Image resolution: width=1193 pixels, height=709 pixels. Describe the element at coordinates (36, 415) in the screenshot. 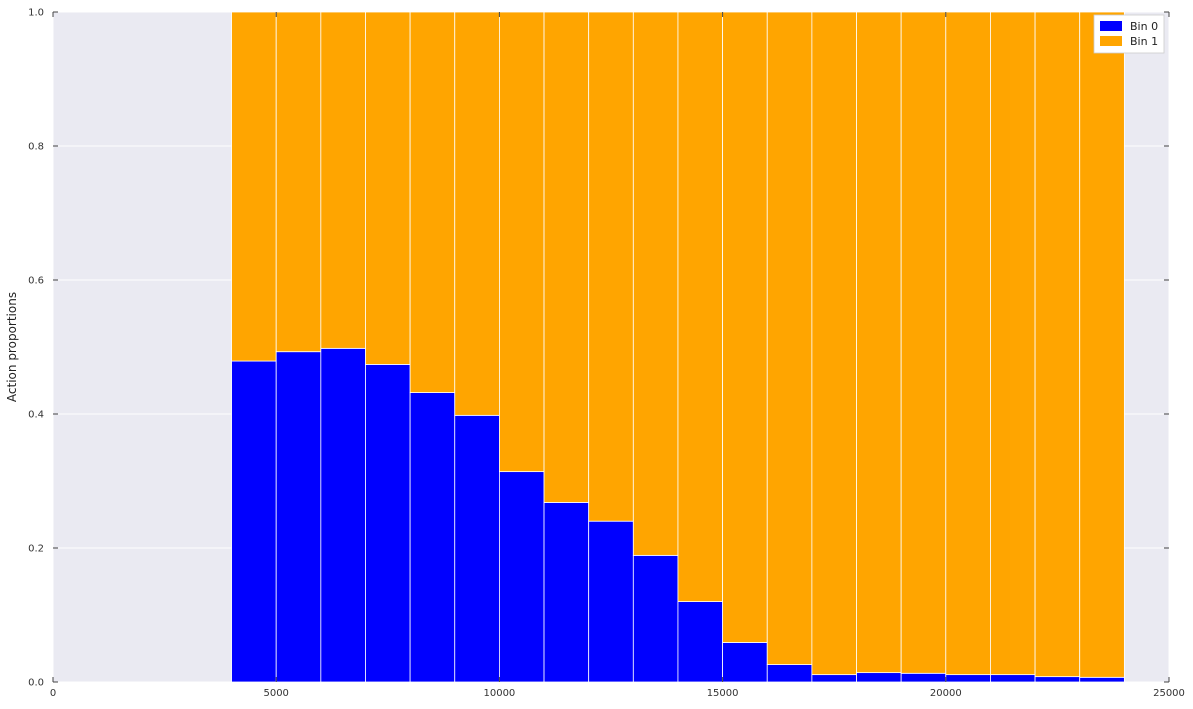

I see `y-tick-label: 0.4` at that location.